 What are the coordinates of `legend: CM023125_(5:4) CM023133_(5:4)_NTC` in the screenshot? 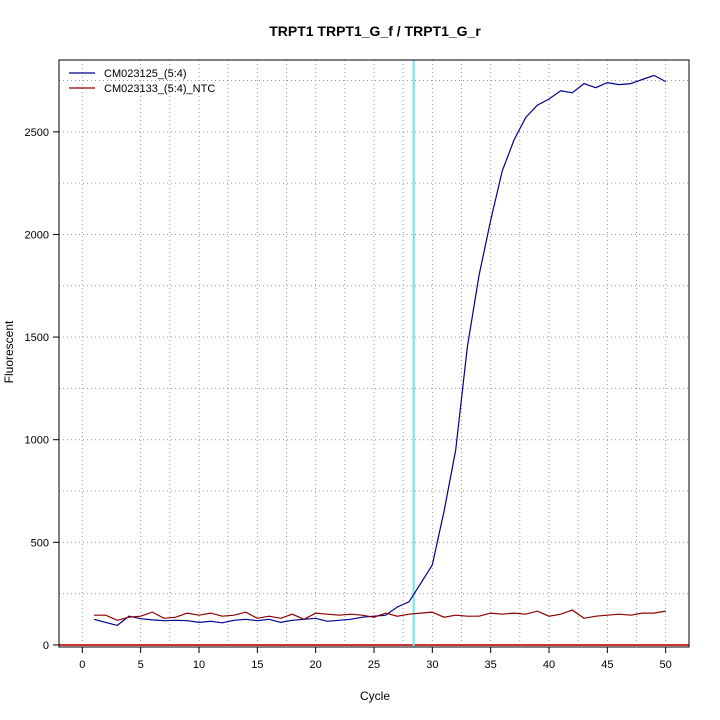 It's located at (142, 81).